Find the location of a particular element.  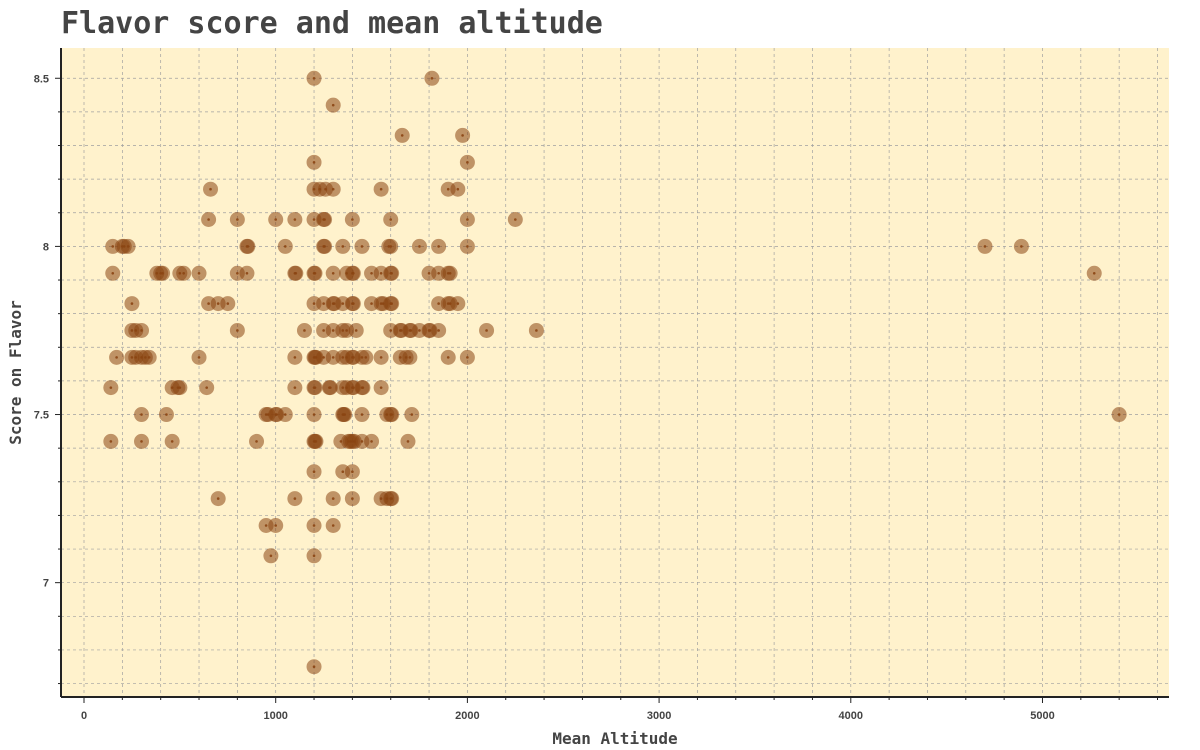

x-axis-ticks: 0 1000 2000 3000 4000 5000 is located at coordinates (619, 709).